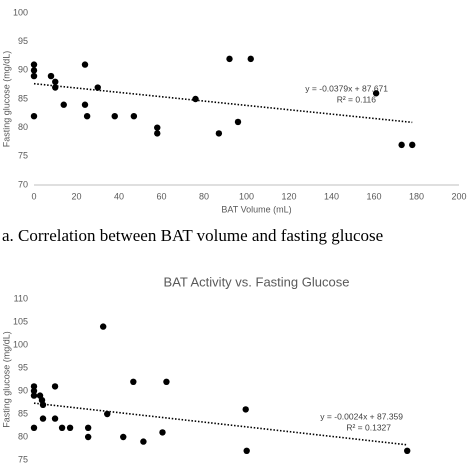  Describe the element at coordinates (161, 196) in the screenshot. I see `x-tick-label: 60` at that location.